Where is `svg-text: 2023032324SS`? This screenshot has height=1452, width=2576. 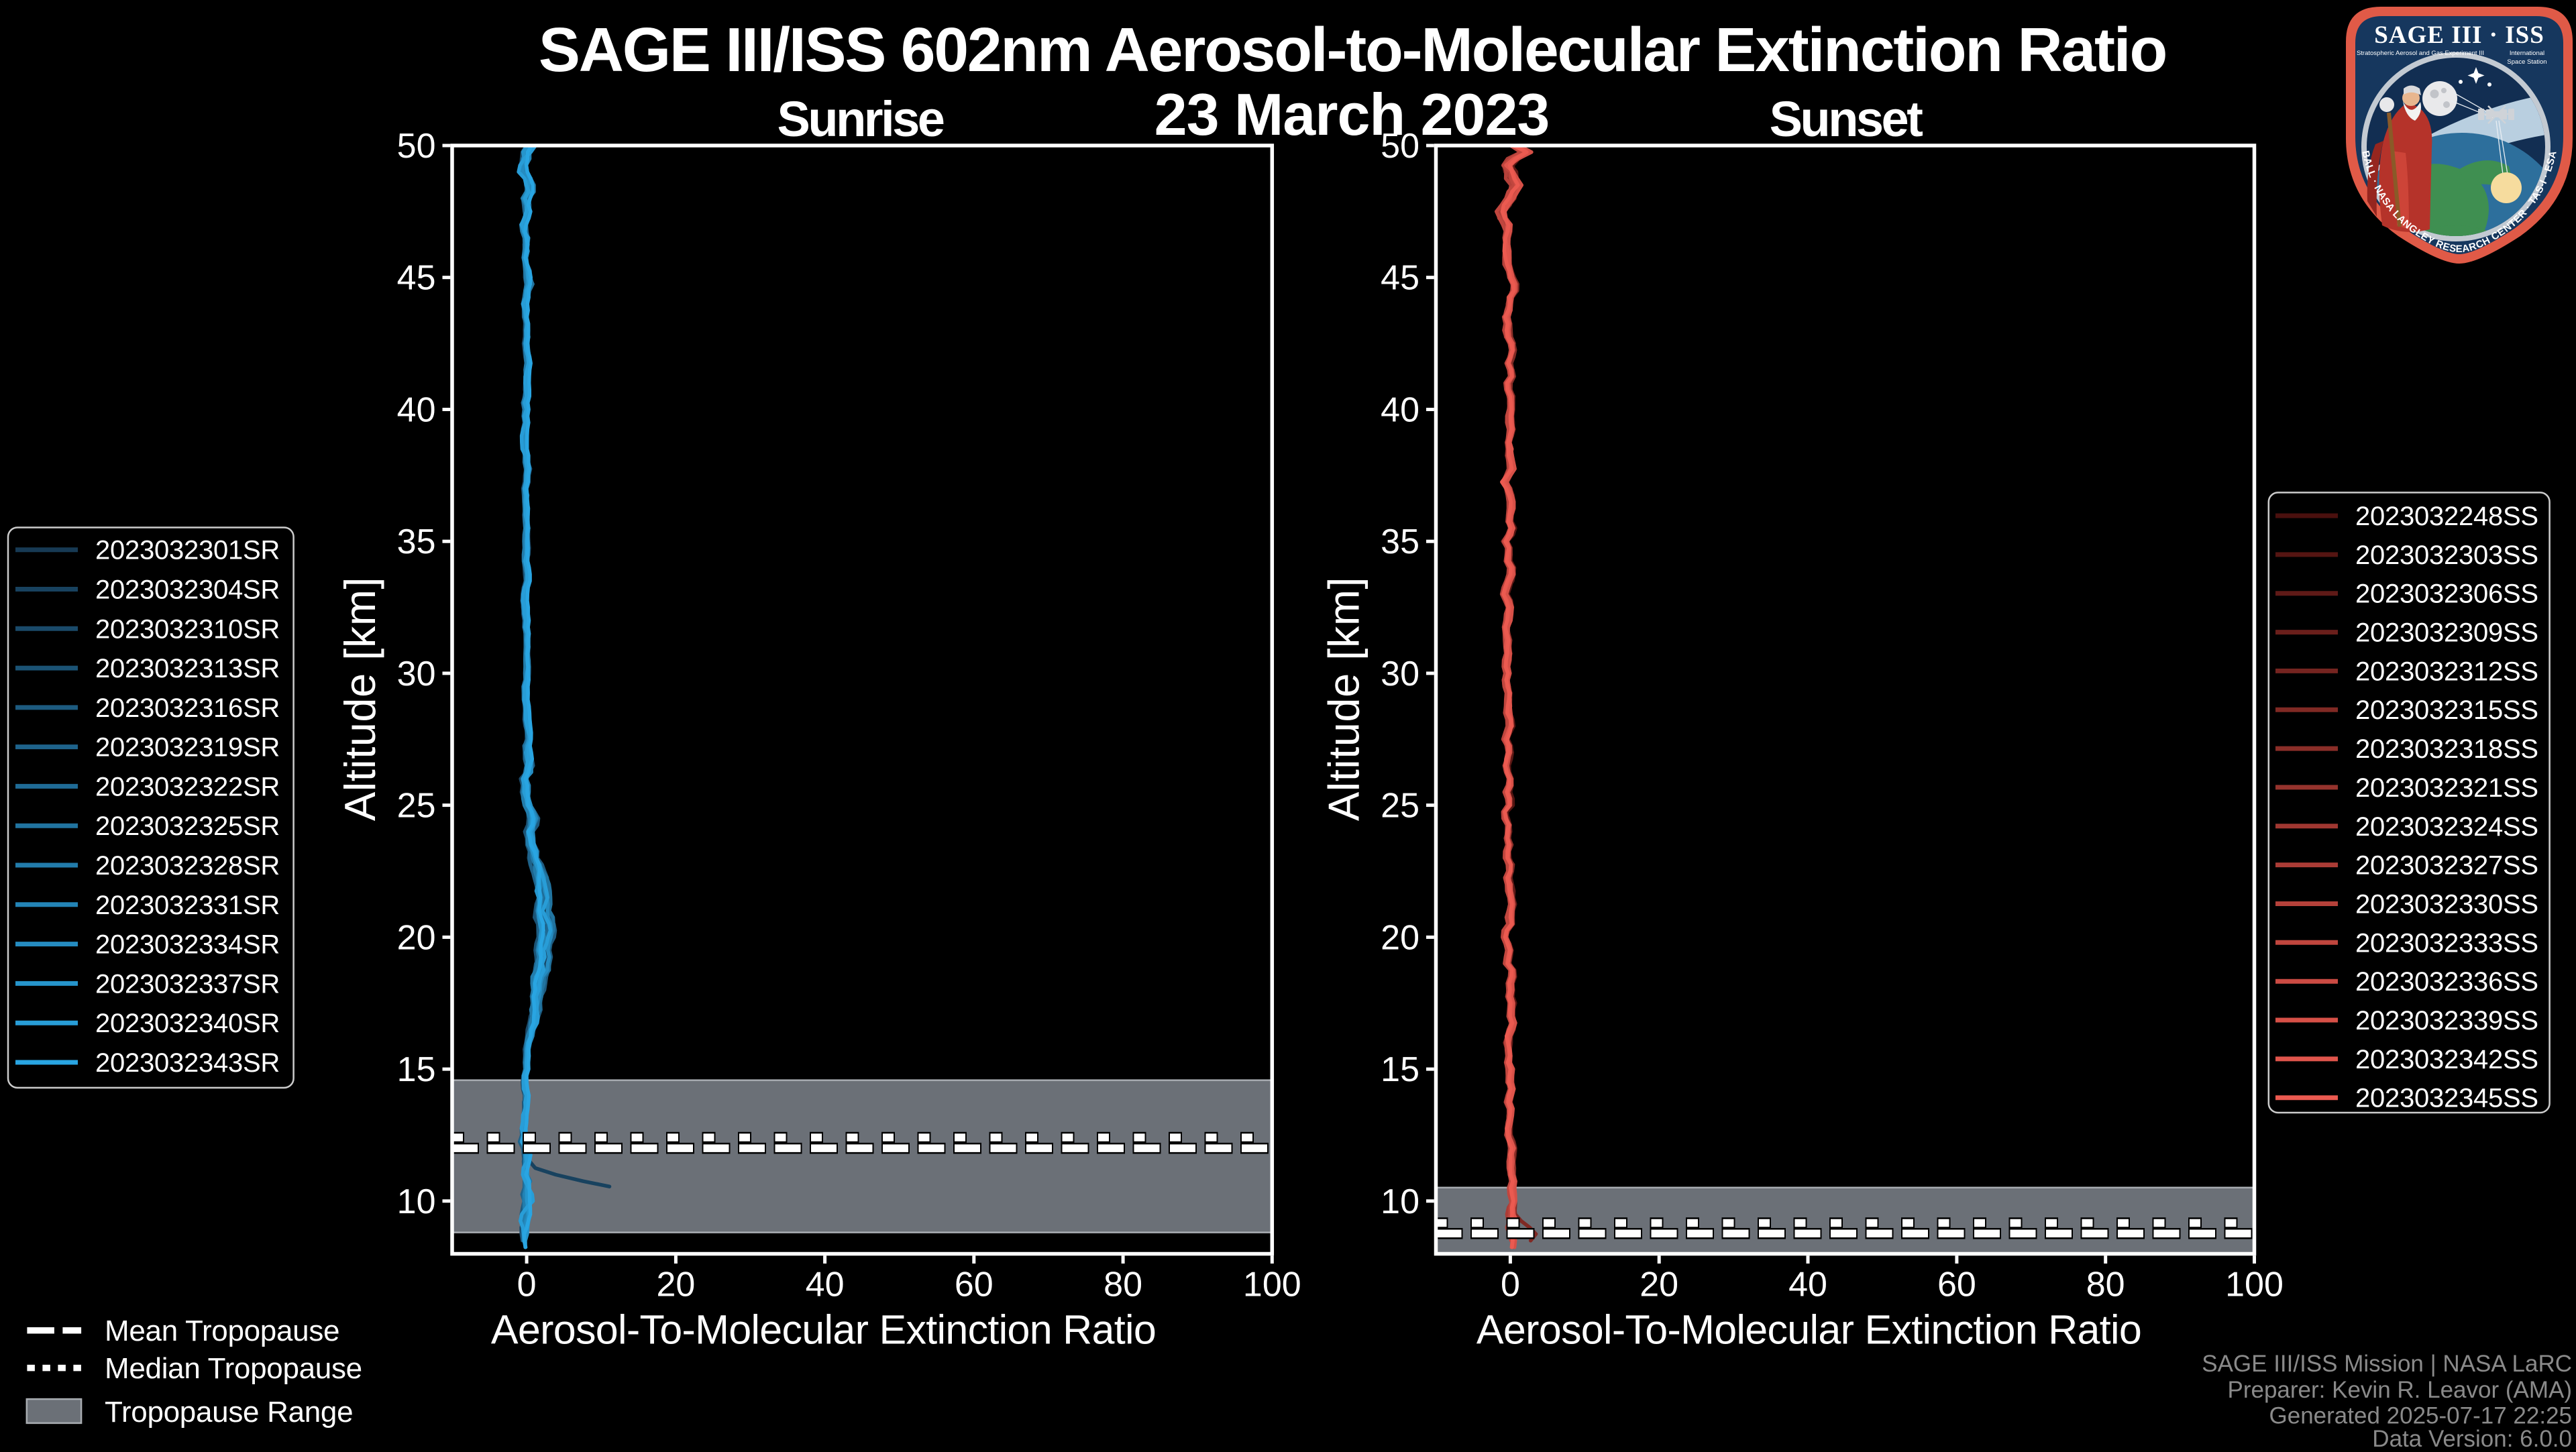
svg-text: 2023032324SS is located at coordinates (2446, 827).